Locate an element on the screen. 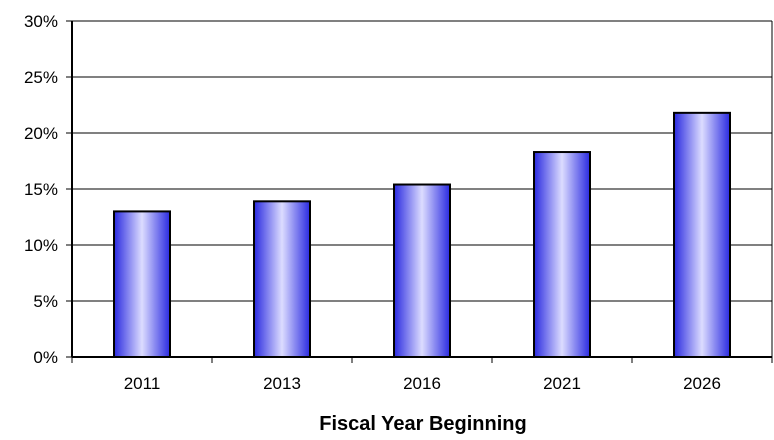 The width and height of the screenshot is (774, 440). y-tick-label: 10% is located at coordinates (41, 245).